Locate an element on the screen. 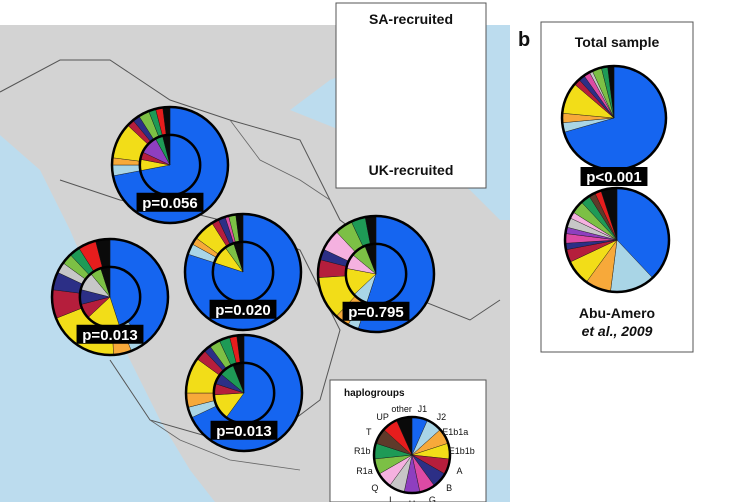 This screenshot has width=750, height=502. p-value-label: p=0.056 is located at coordinates (170, 202).